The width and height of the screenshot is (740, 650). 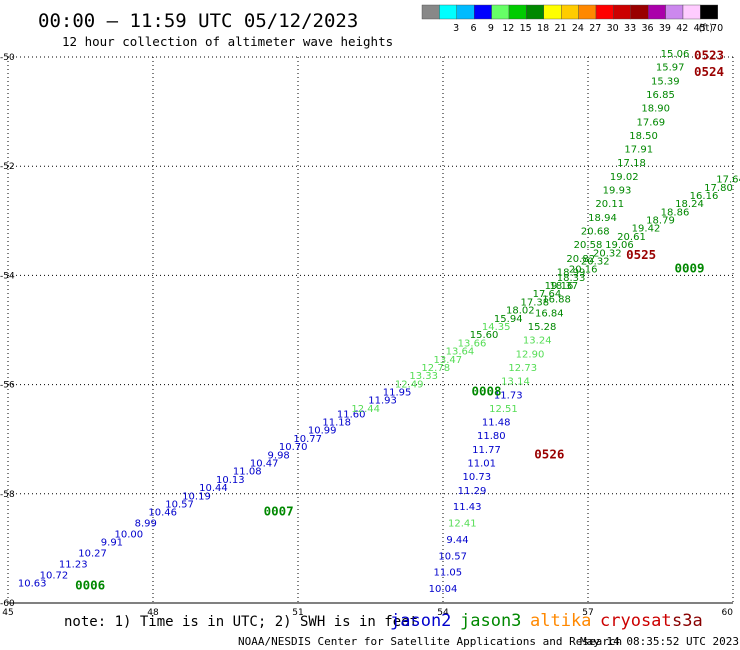 I want to click on mission-cryosat: cryosat, so click(x=636, y=621).